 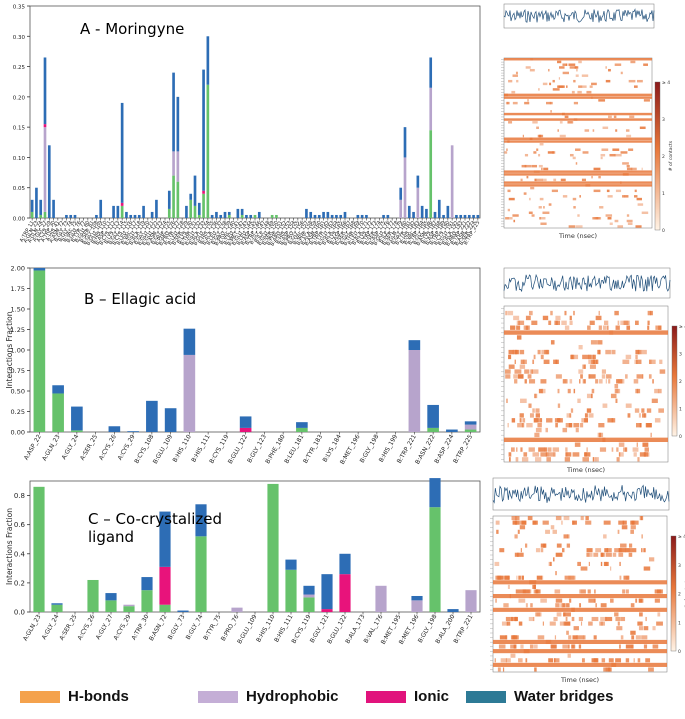 I want to click on trace-line, so click(x=581, y=494).